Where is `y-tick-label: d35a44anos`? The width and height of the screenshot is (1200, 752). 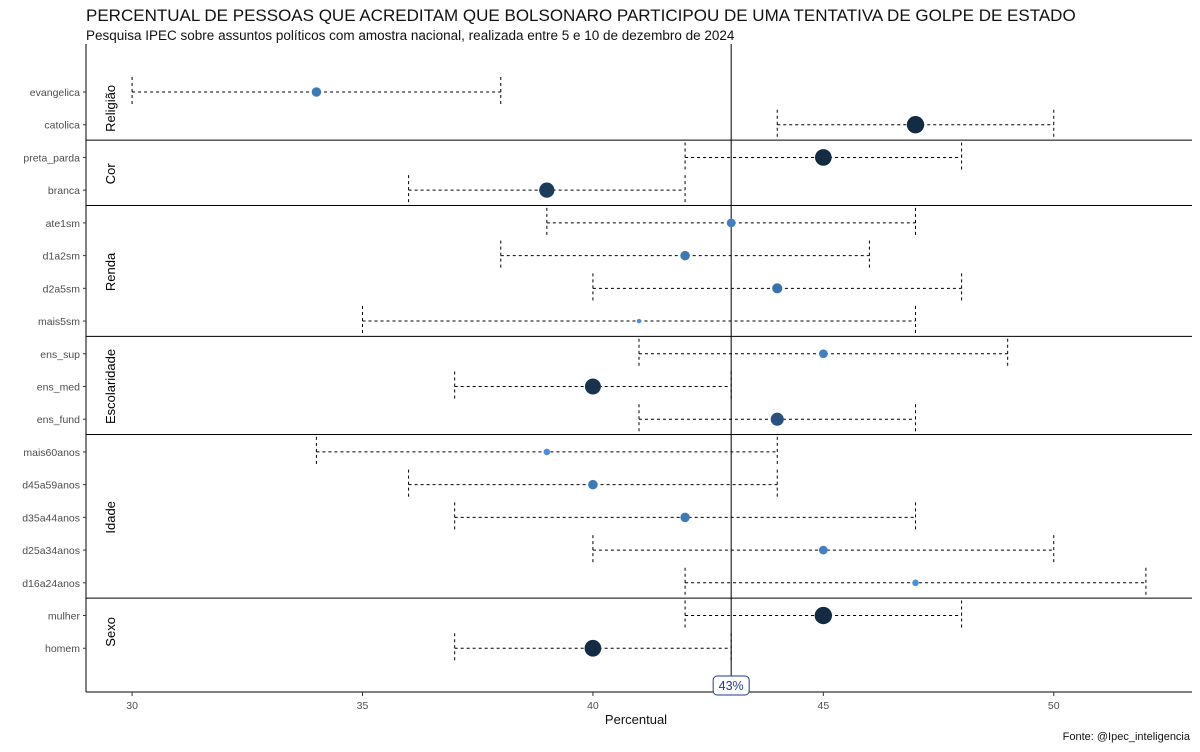
y-tick-label: d35a44anos is located at coordinates (51, 518).